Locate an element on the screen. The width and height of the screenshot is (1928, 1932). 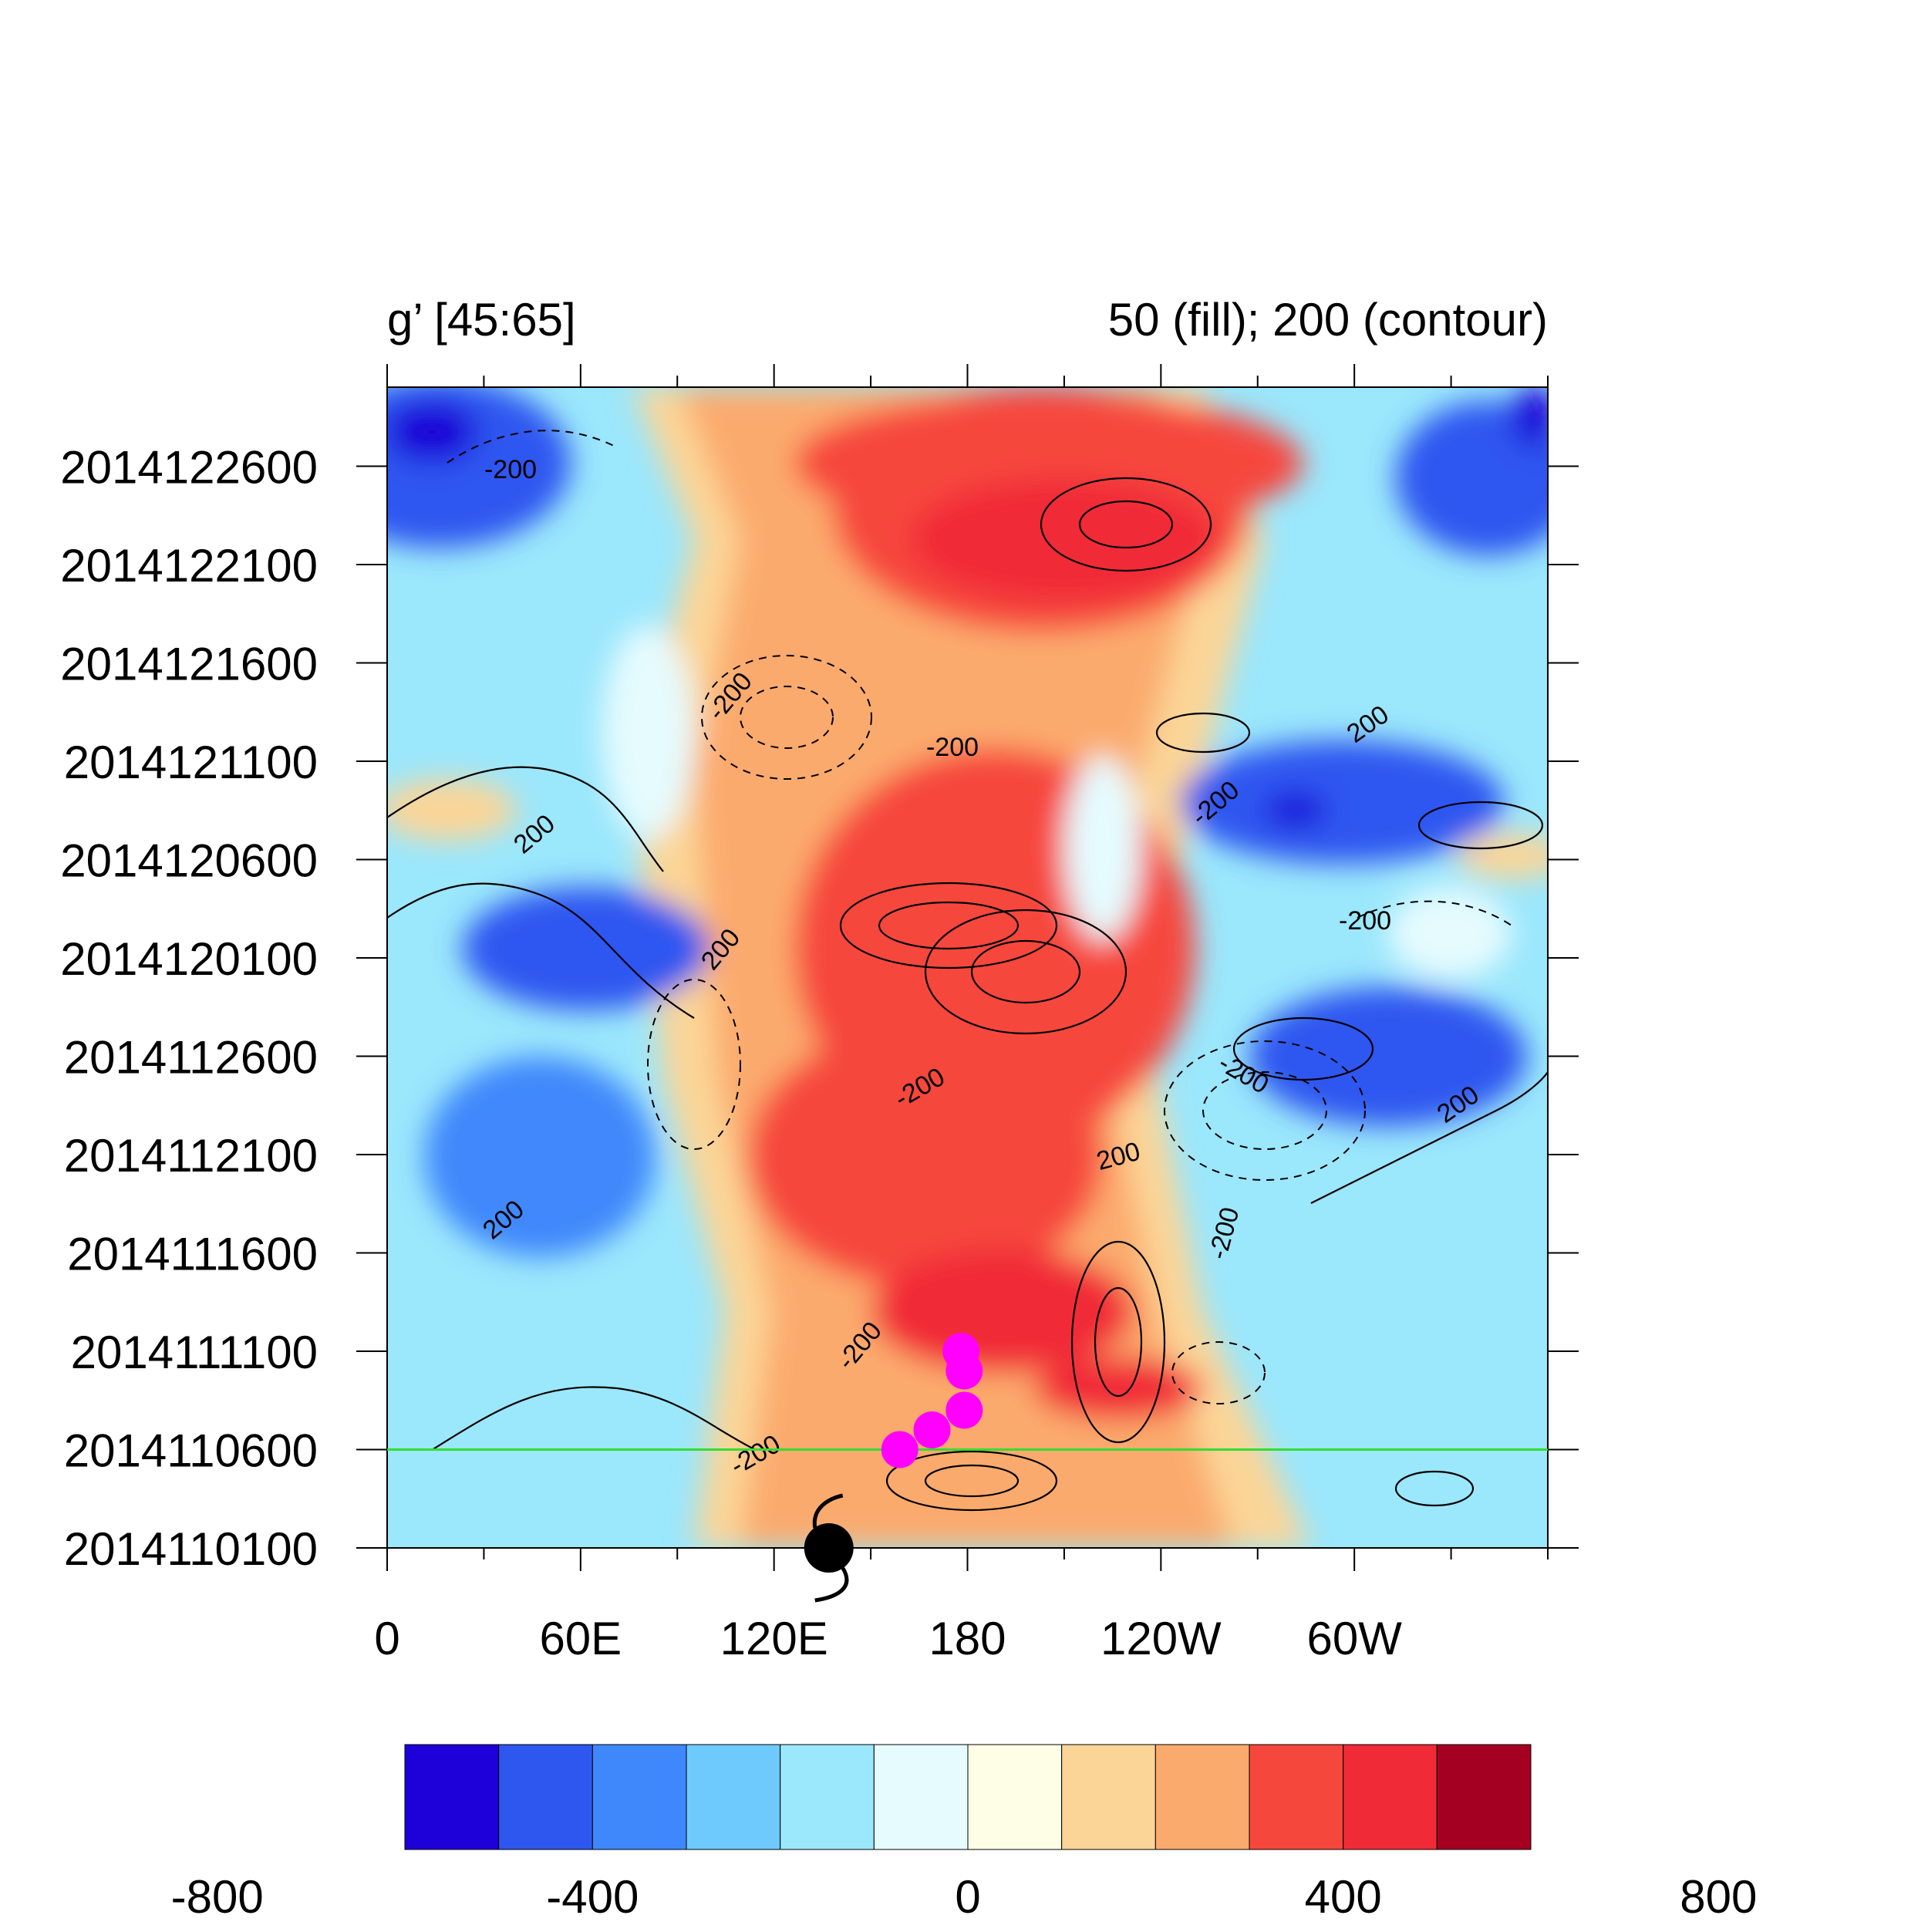
y-tick-label: 2014112600 is located at coordinates (191, 1058).